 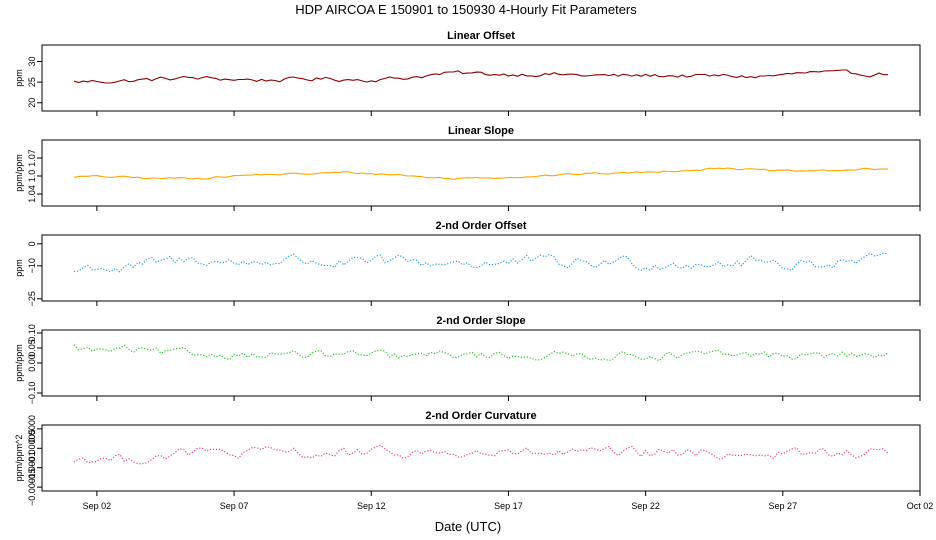 What do you see at coordinates (32, 61) in the screenshot?
I see `y-tick-label: 30` at bounding box center [32, 61].